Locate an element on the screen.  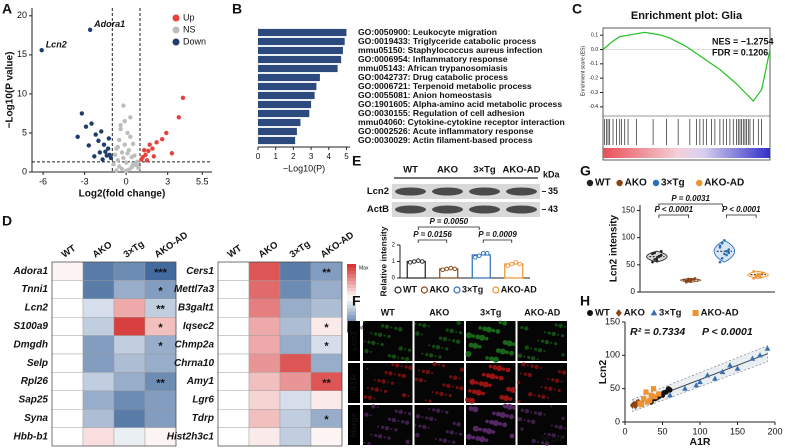
row-label: Adora1 is located at coordinates (31, 271).